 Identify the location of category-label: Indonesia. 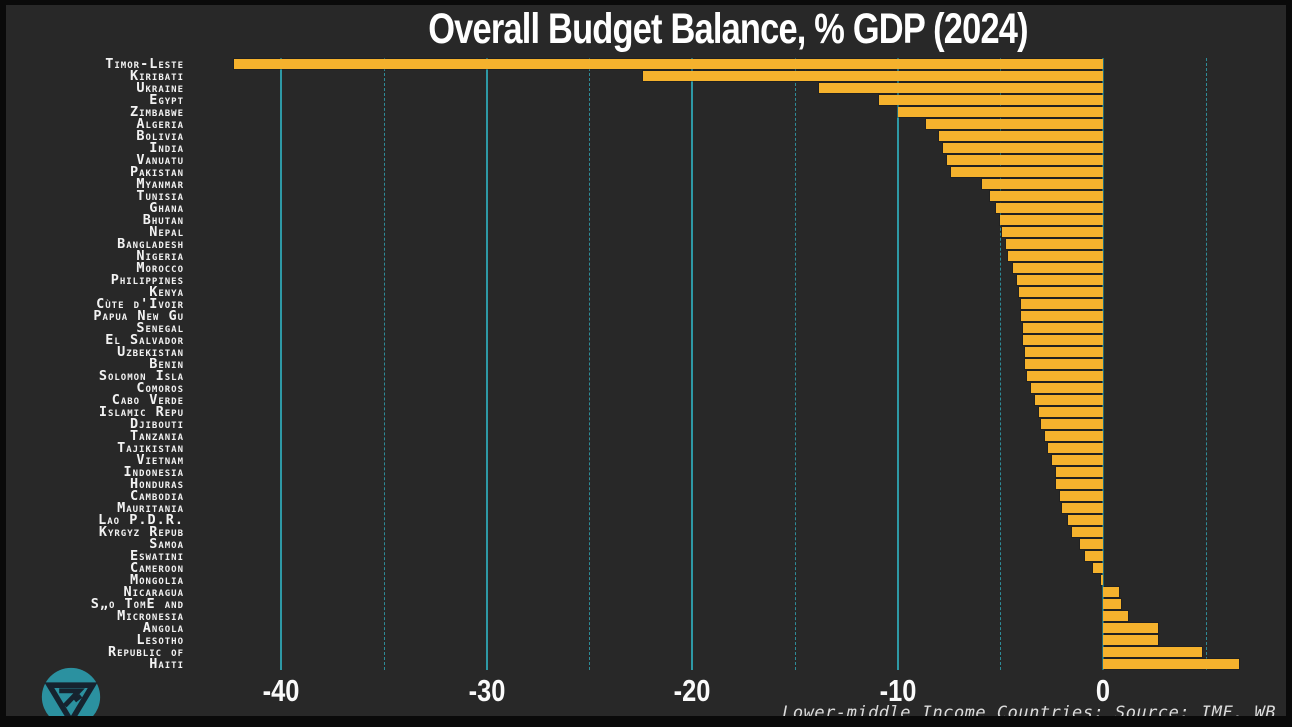
(153, 472).